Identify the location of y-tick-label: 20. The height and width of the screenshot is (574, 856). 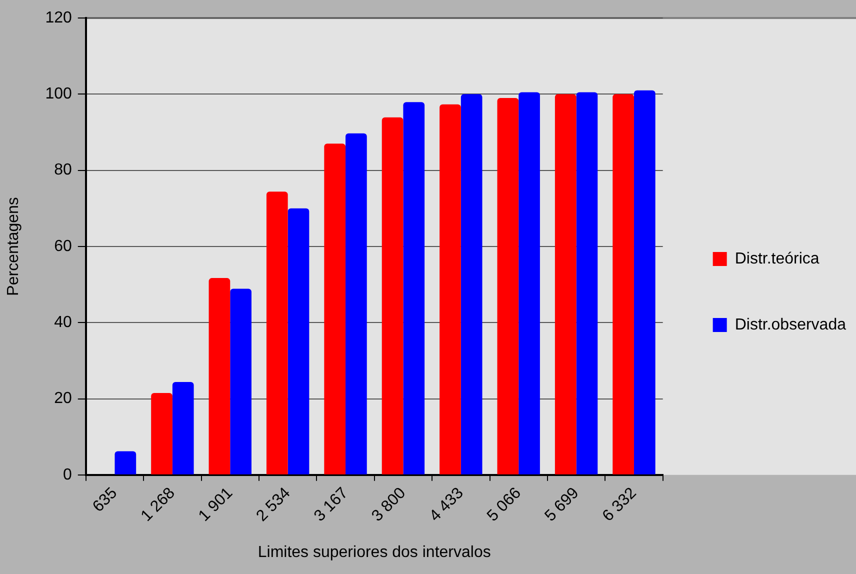
(63, 399).